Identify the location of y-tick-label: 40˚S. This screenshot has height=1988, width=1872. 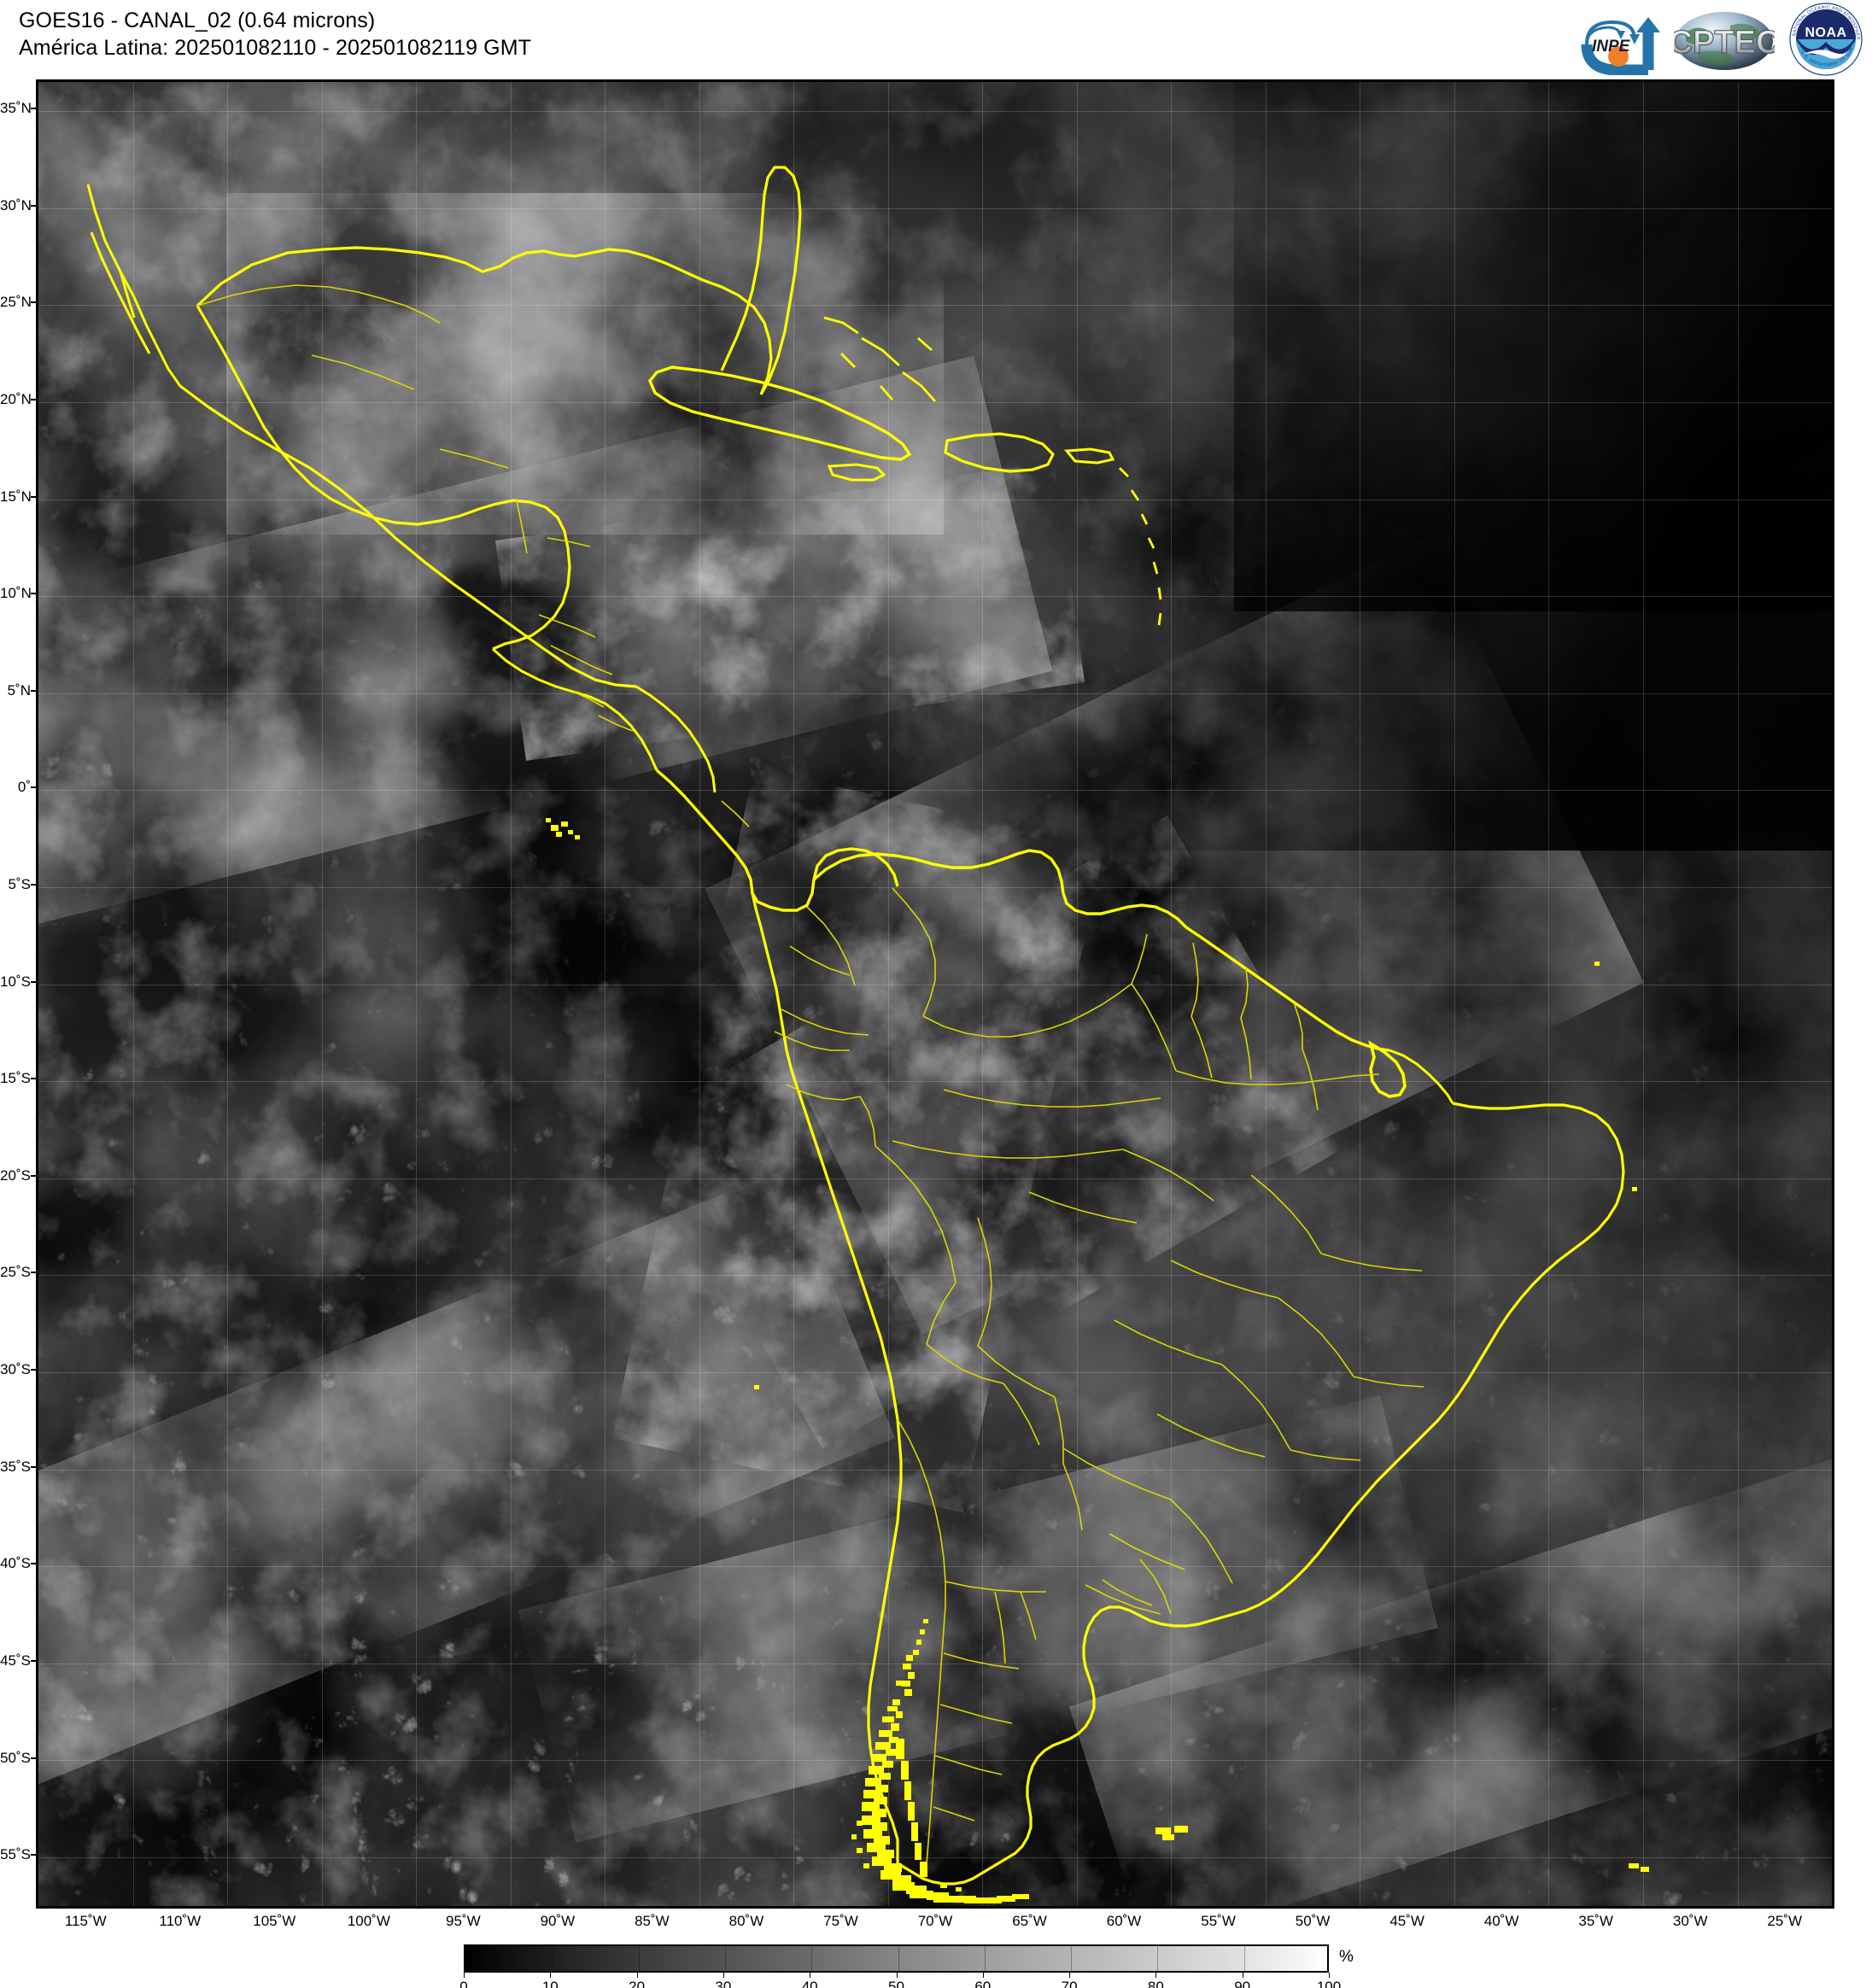
(15, 1563).